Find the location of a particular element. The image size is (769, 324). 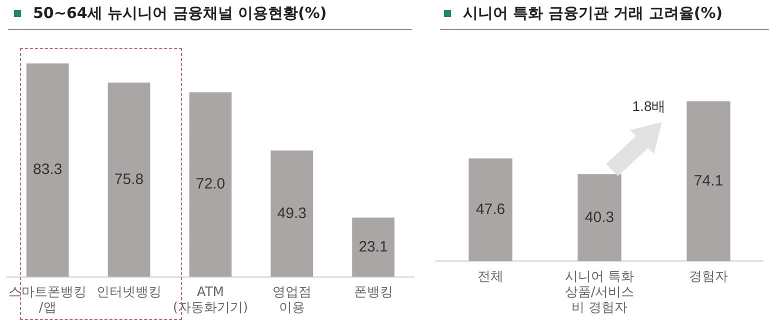

chart-title: 50~64세 뉴시니어 금융채널 이용현황(%) is located at coordinates (180, 13).